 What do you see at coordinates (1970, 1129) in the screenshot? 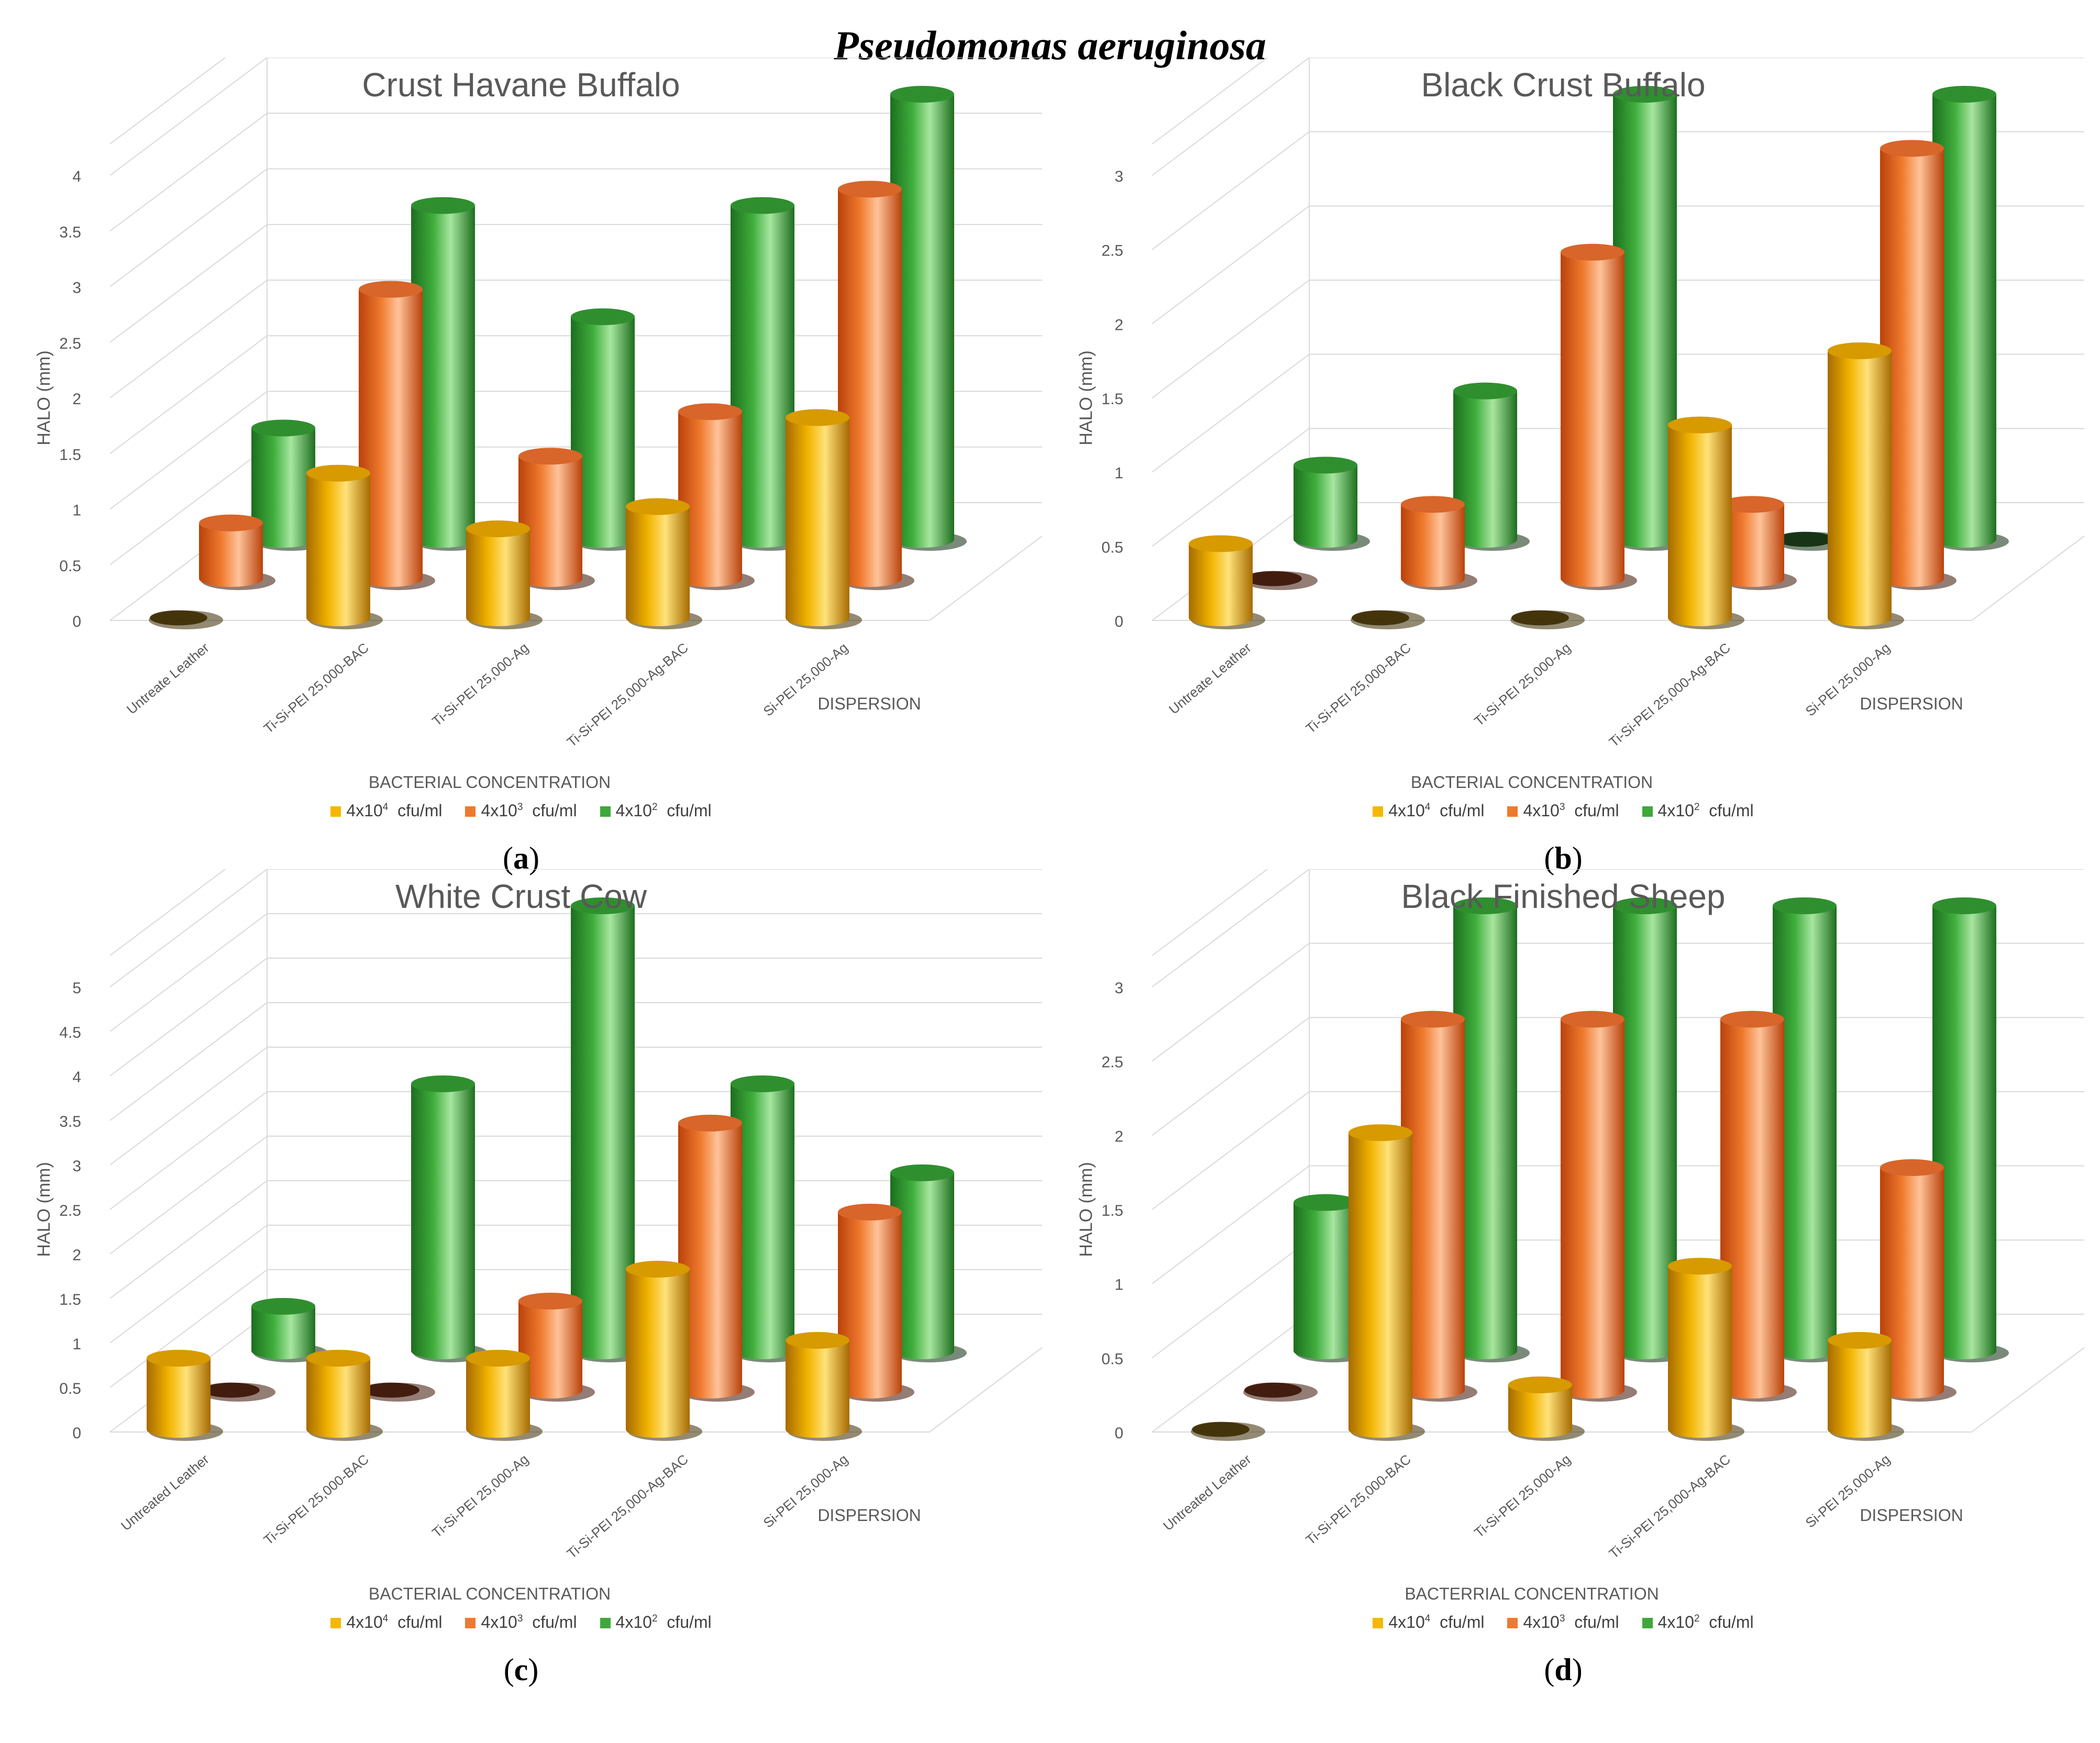
I see `bar-d-s3-c5` at bounding box center [1970, 1129].